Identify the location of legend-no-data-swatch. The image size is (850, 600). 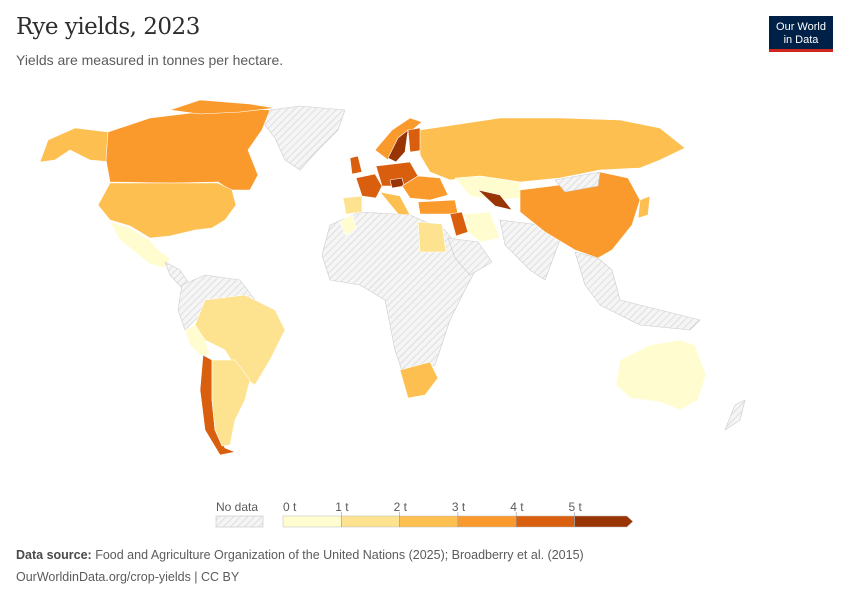
(239, 521).